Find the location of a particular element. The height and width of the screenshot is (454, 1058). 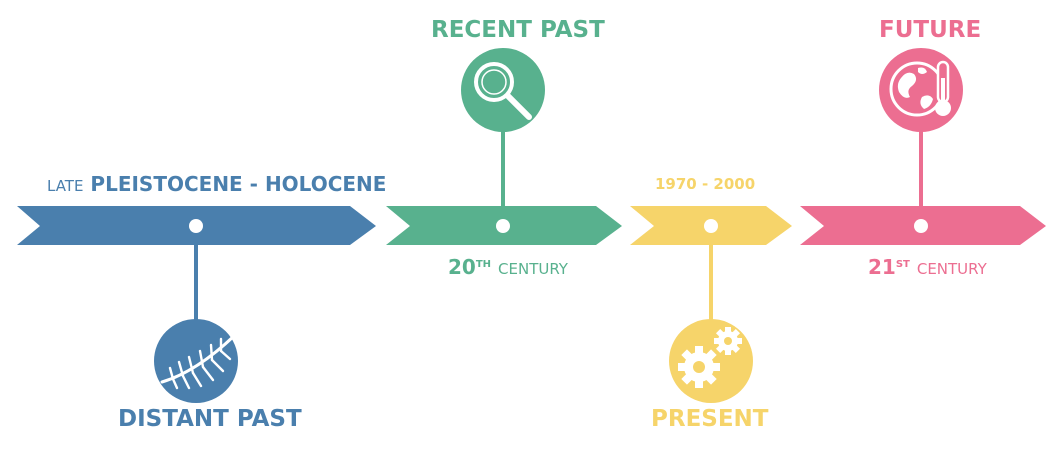

title-recent-past: RECENT PAST is located at coordinates (518, 30).